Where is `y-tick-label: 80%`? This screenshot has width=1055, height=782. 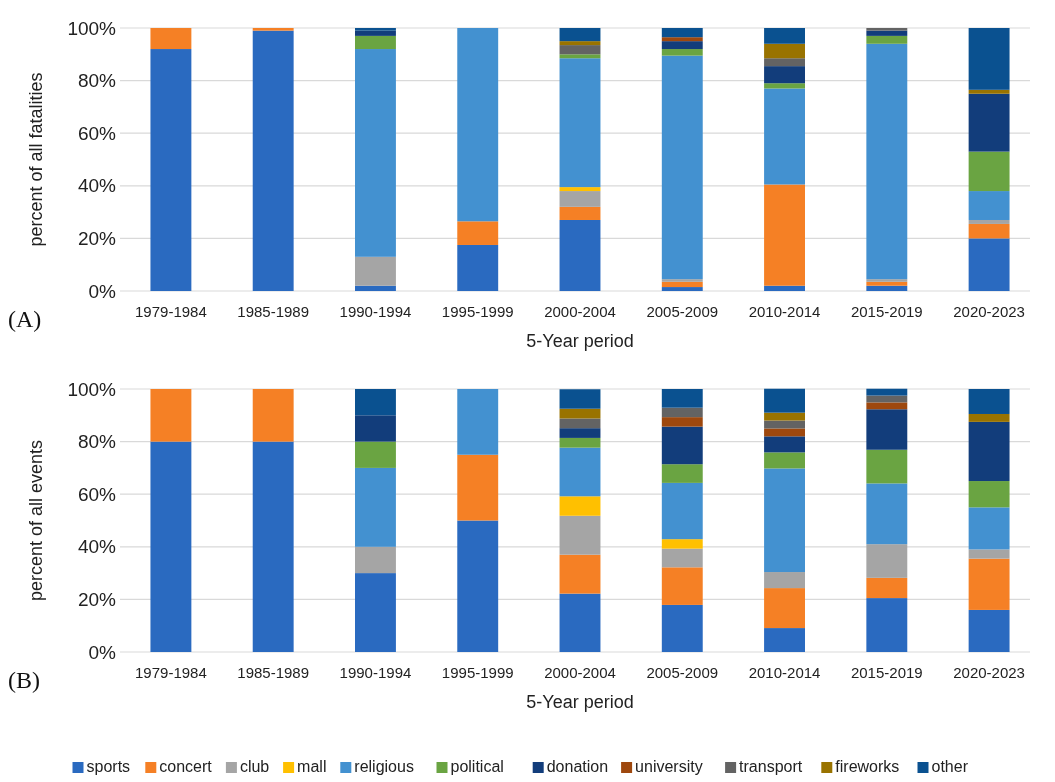
y-tick-label: 80% is located at coordinates (97, 442).